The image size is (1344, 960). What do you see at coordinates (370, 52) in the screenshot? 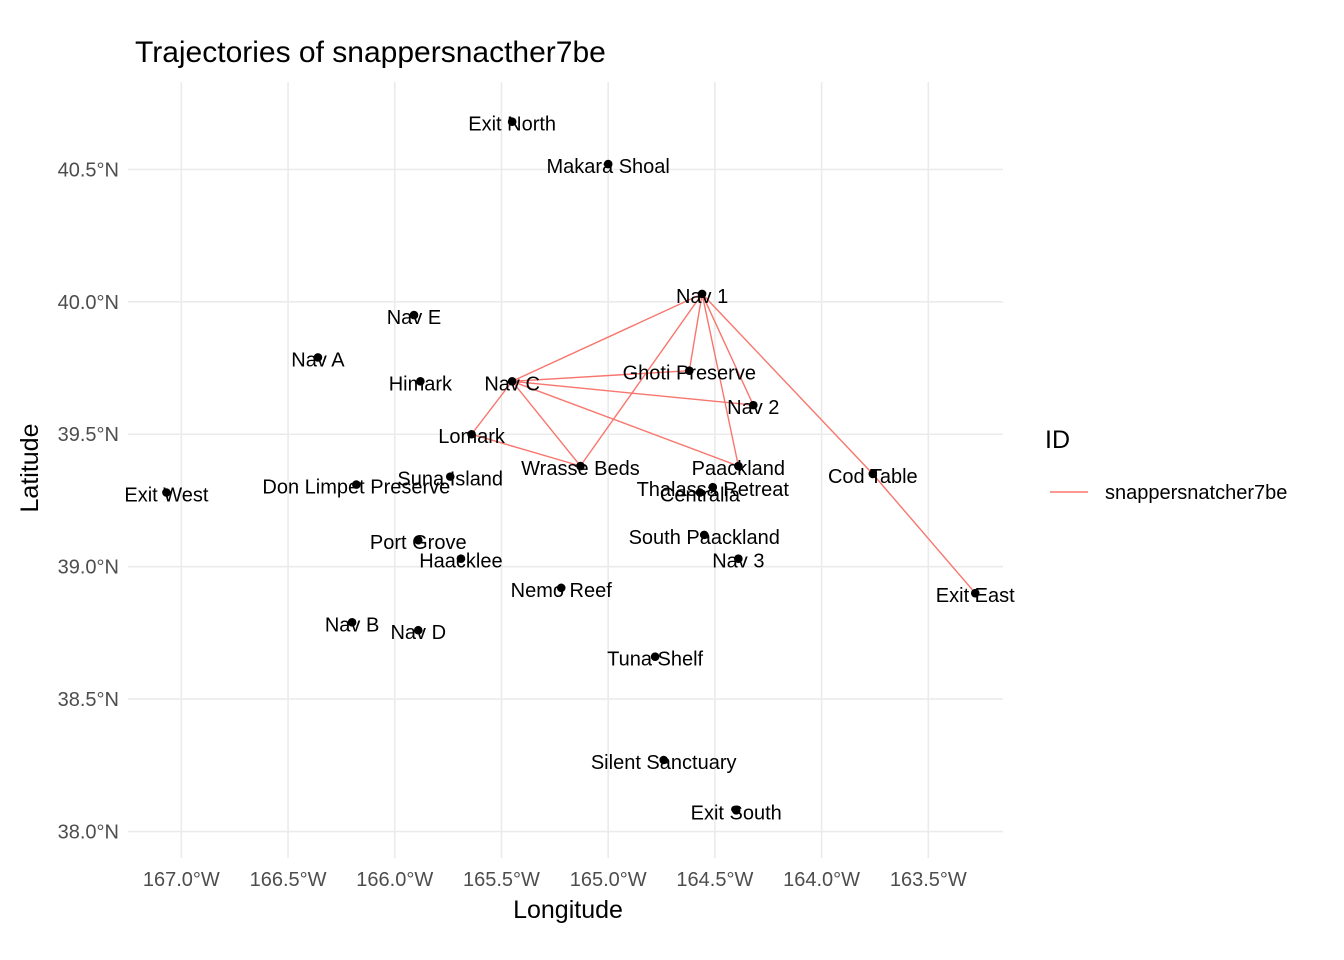
I see `chart-title: Trajectories of snappersnacther7be` at bounding box center [370, 52].